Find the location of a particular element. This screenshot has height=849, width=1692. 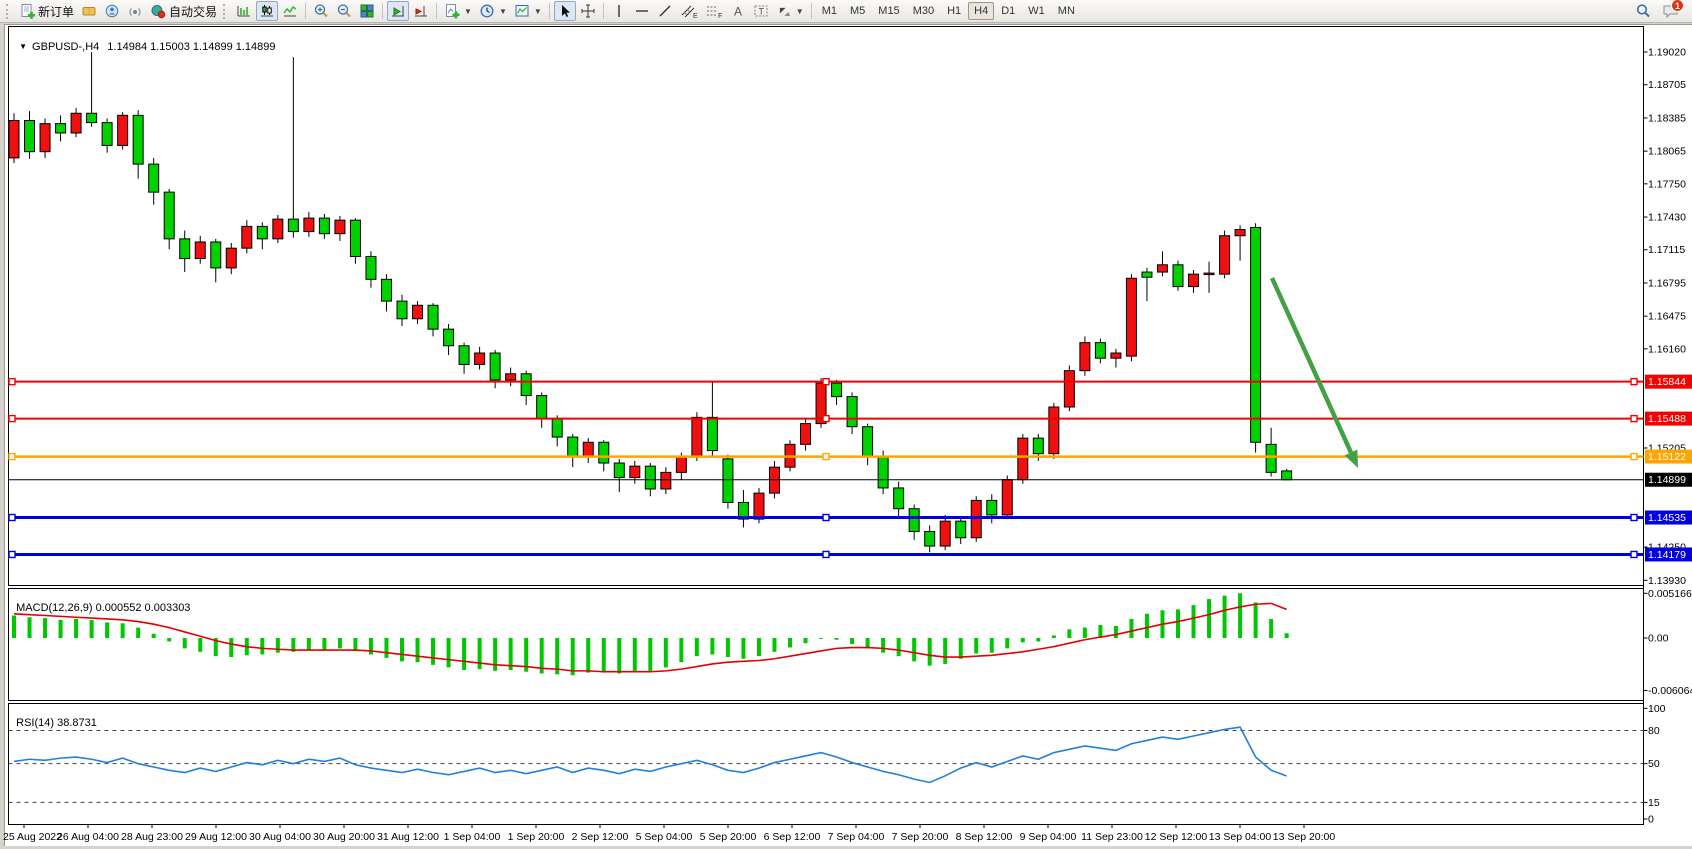

cursor-button is located at coordinates (564, 11).